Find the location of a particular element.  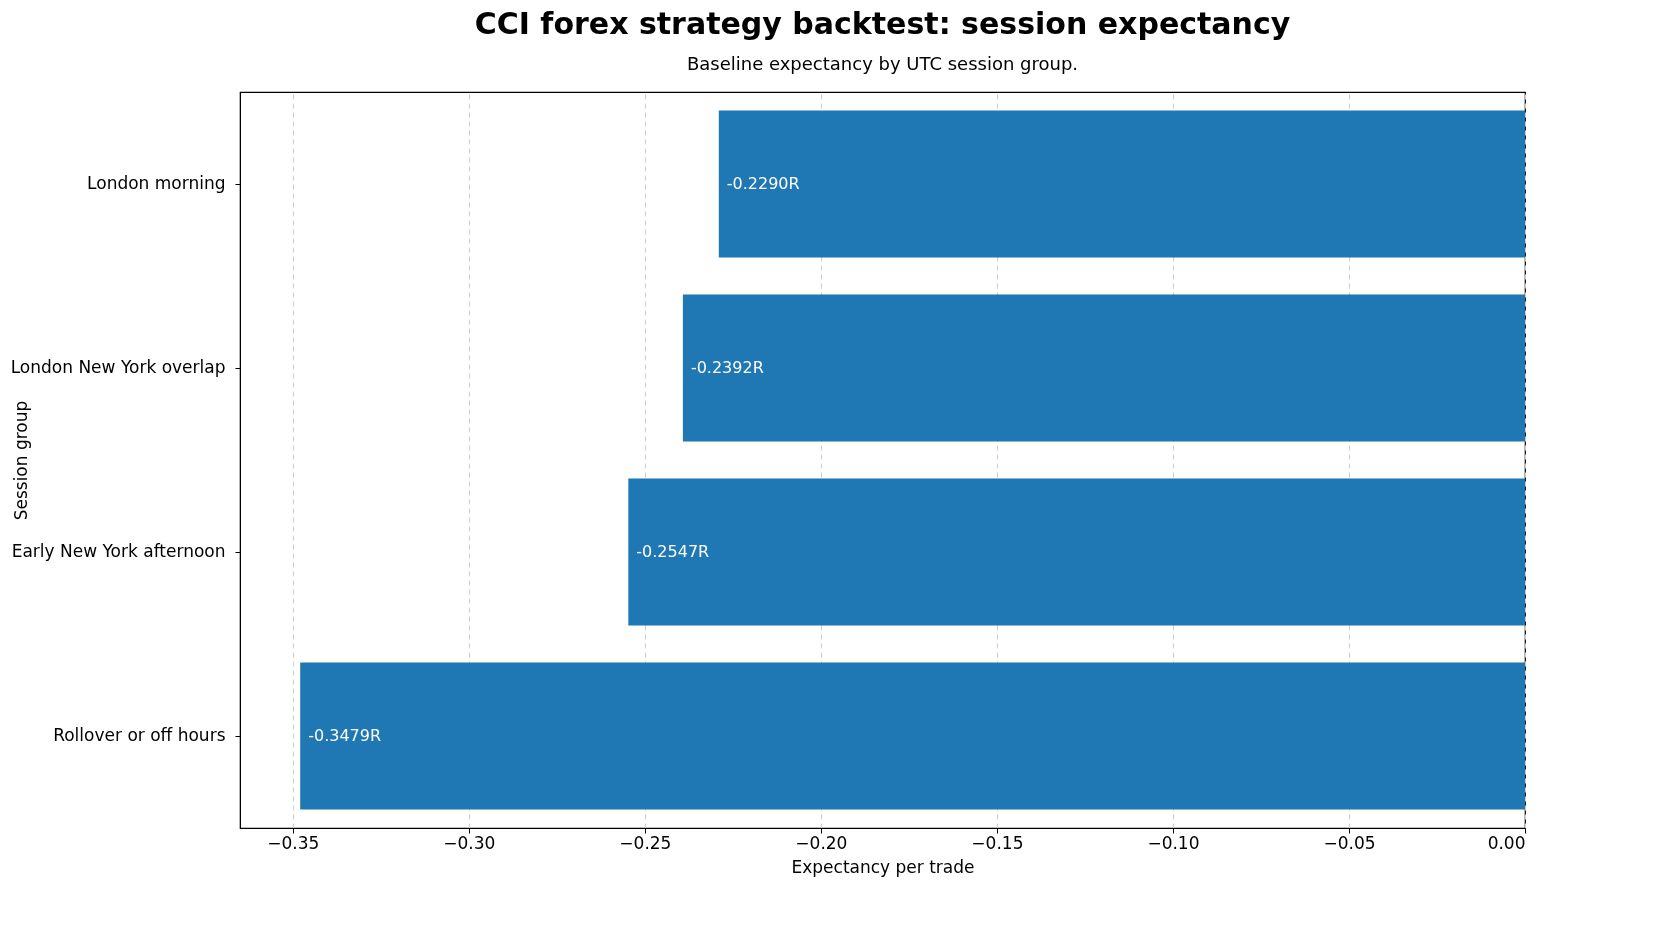

chart-title: CCI forex strategy backtest: session expectancy is located at coordinates (882, 23).